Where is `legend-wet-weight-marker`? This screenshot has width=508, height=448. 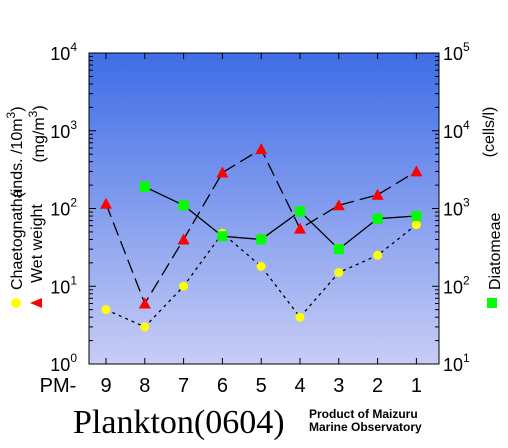 legend-wet-weight-marker is located at coordinates (36, 303).